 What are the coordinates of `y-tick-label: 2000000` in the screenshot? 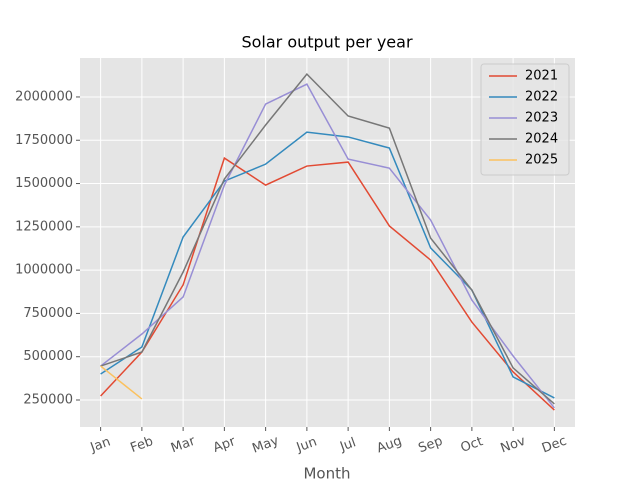 It's located at (44, 96).